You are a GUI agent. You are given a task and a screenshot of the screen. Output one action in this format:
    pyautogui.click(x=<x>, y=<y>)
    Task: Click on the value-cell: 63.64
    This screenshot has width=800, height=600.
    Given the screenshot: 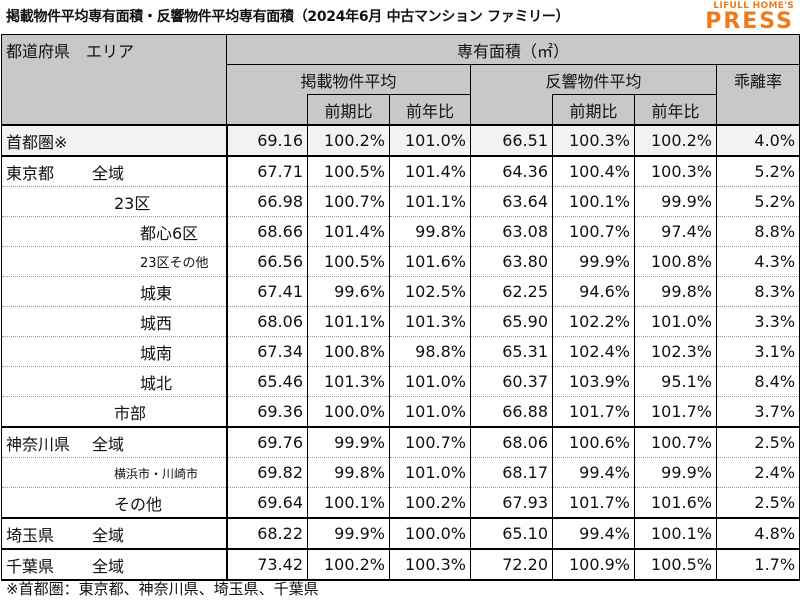 What is the action you would take?
    pyautogui.click(x=511, y=201)
    